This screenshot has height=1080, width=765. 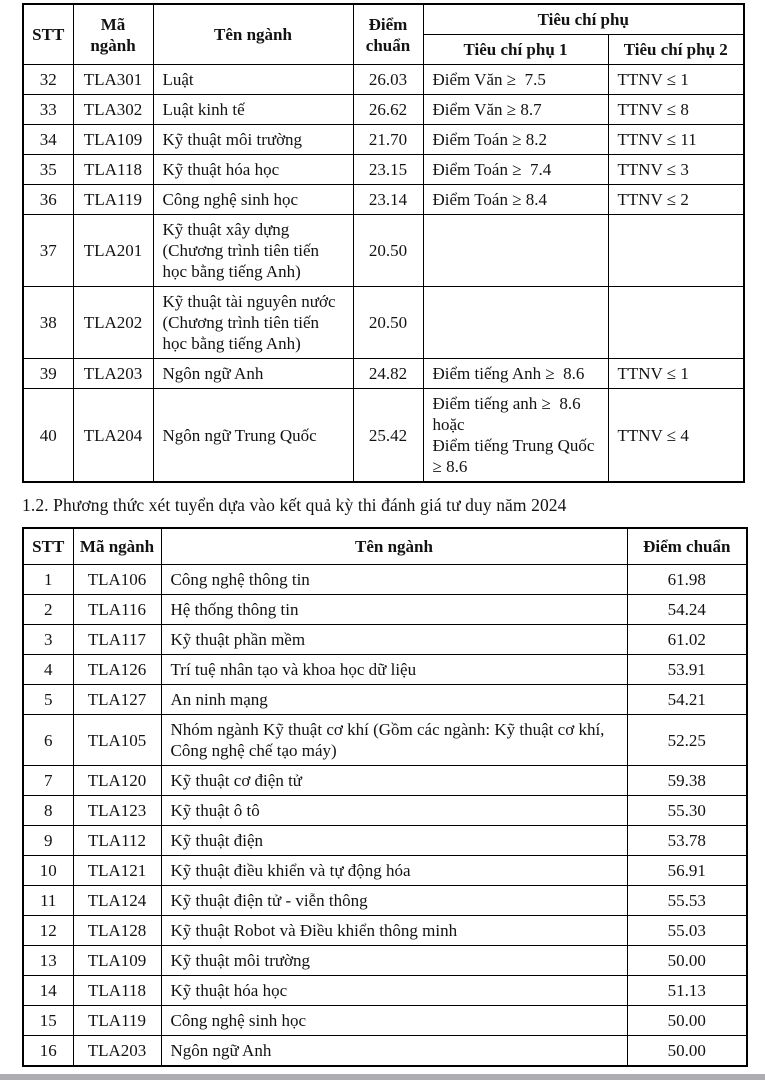 I want to click on cell-ma-nganh: TLA201, so click(x=113, y=250).